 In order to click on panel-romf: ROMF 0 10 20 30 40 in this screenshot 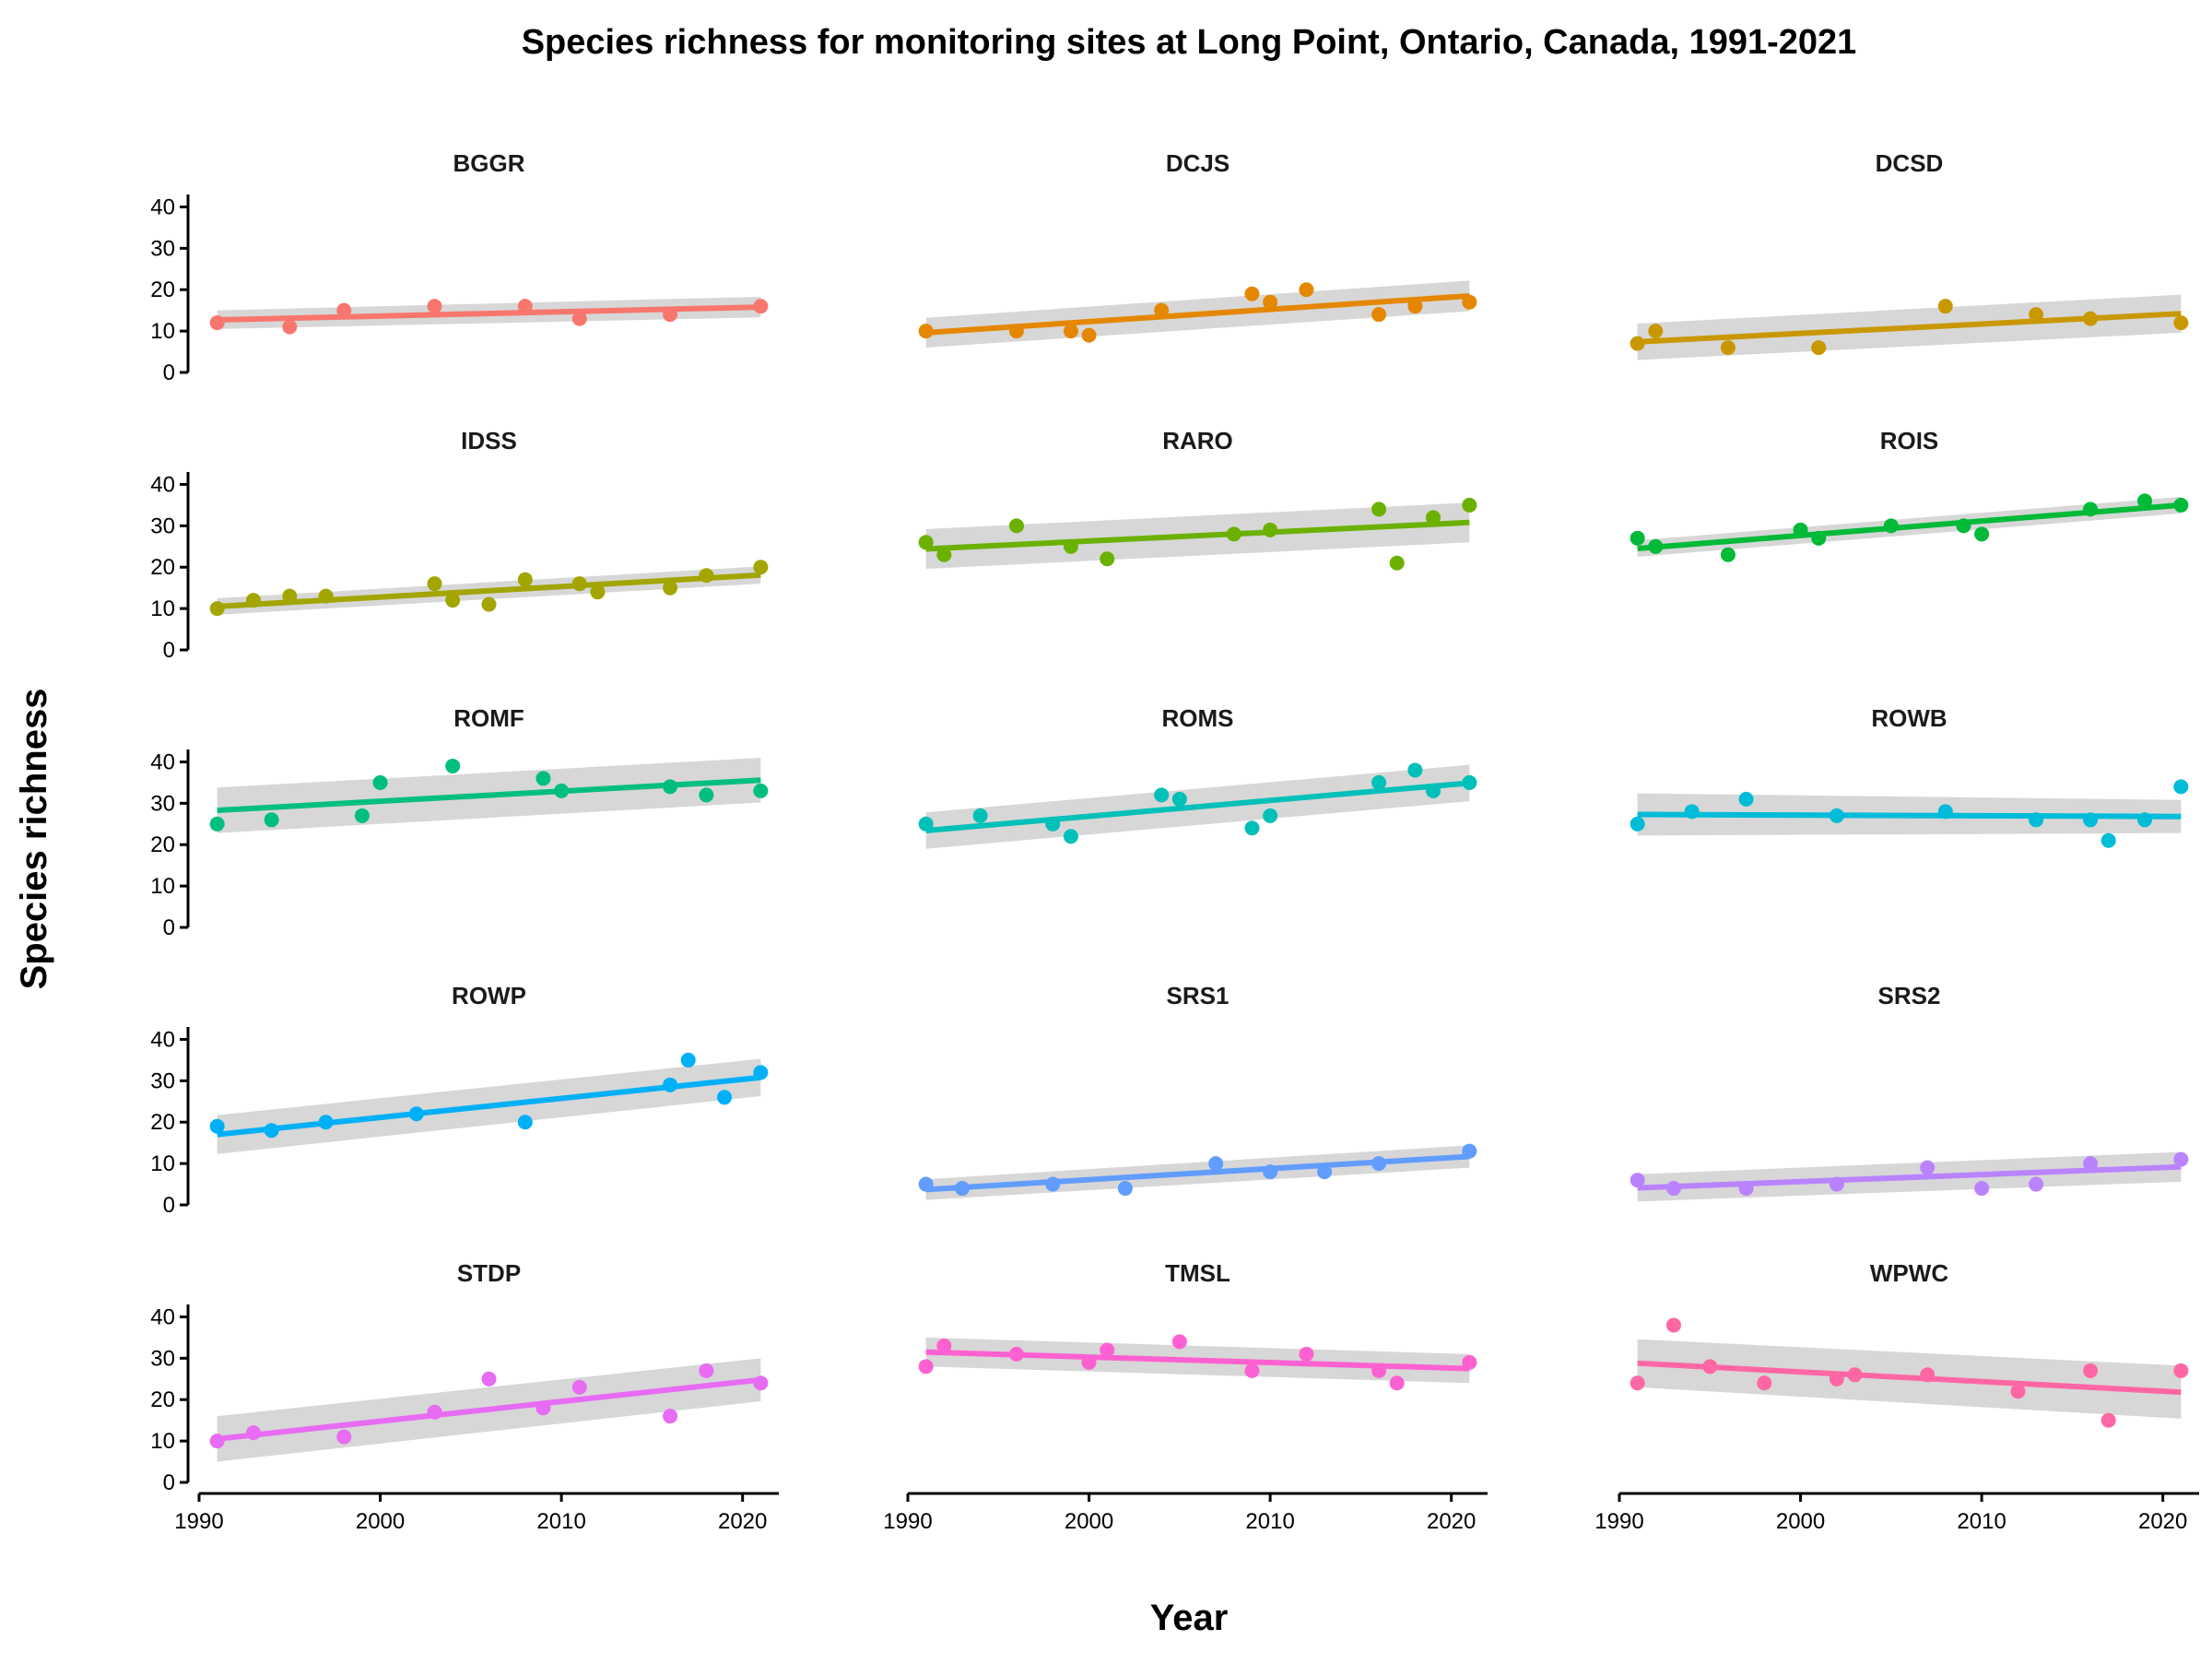, I will do `click(459, 822)`.